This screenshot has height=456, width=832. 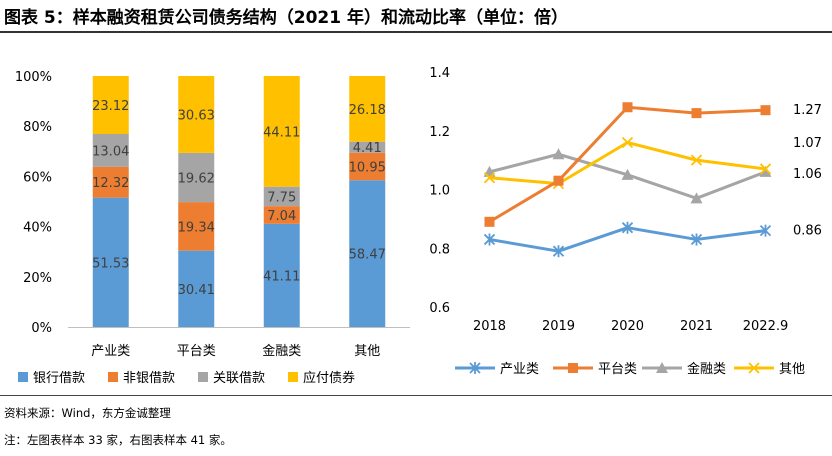 I want to click on bar-data-label: 19.34, so click(x=196, y=227).